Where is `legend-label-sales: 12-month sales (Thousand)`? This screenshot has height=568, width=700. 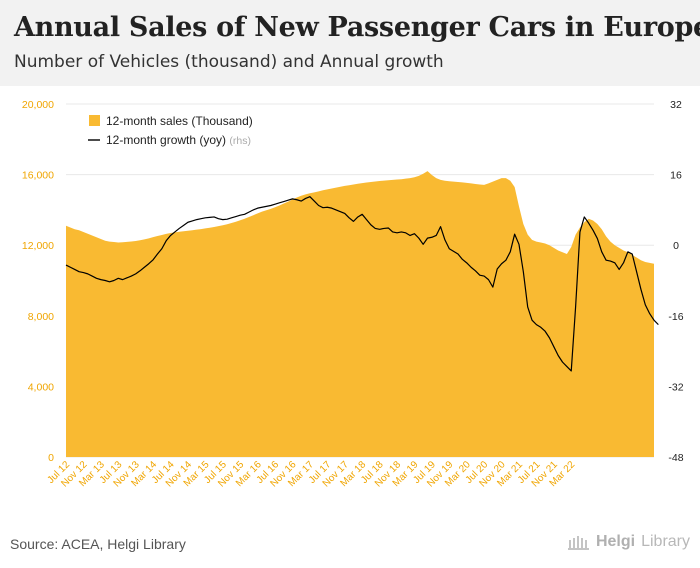
legend-label-sales: 12-month sales (Thousand) is located at coordinates (179, 121).